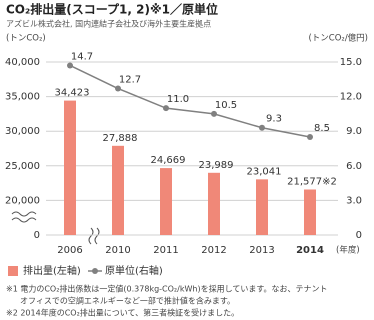 The height and width of the screenshot is (320, 374). Describe the element at coordinates (134, 270) in the screenshot. I see `legend-label: 原単位(右軸)` at that location.